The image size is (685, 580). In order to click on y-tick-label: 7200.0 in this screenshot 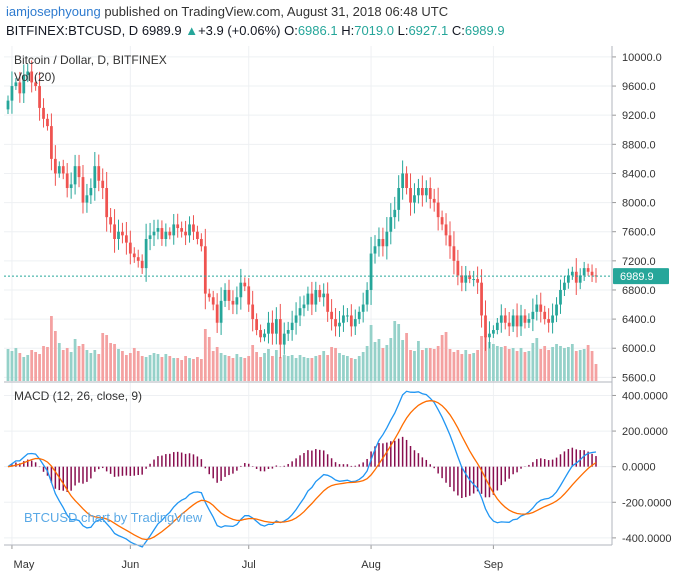, I will do `click(639, 262)`.